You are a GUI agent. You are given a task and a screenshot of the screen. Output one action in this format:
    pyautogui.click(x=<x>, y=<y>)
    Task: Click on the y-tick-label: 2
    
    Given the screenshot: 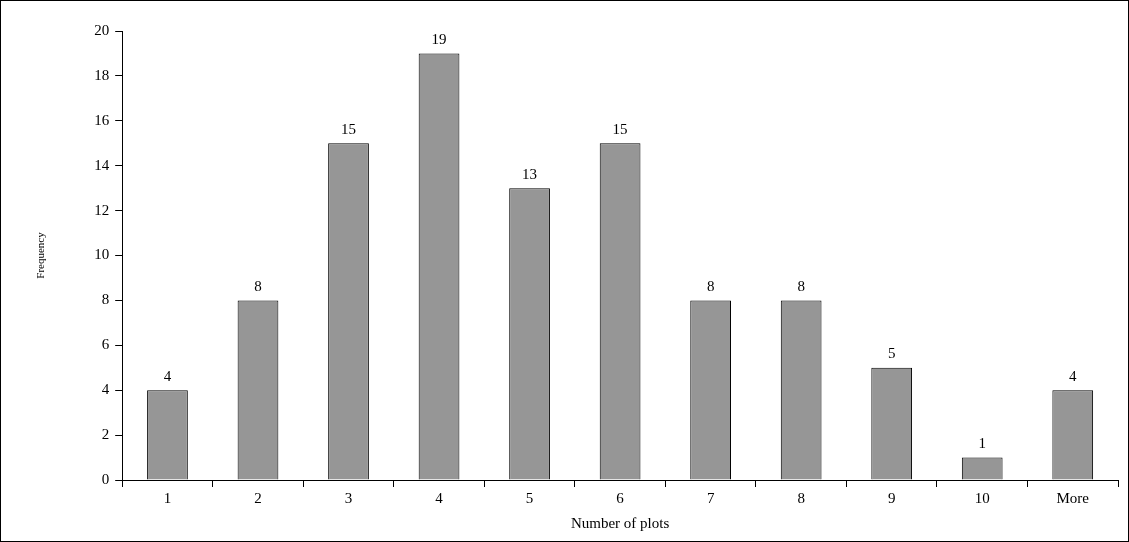 What is the action you would take?
    pyautogui.click(x=105, y=434)
    